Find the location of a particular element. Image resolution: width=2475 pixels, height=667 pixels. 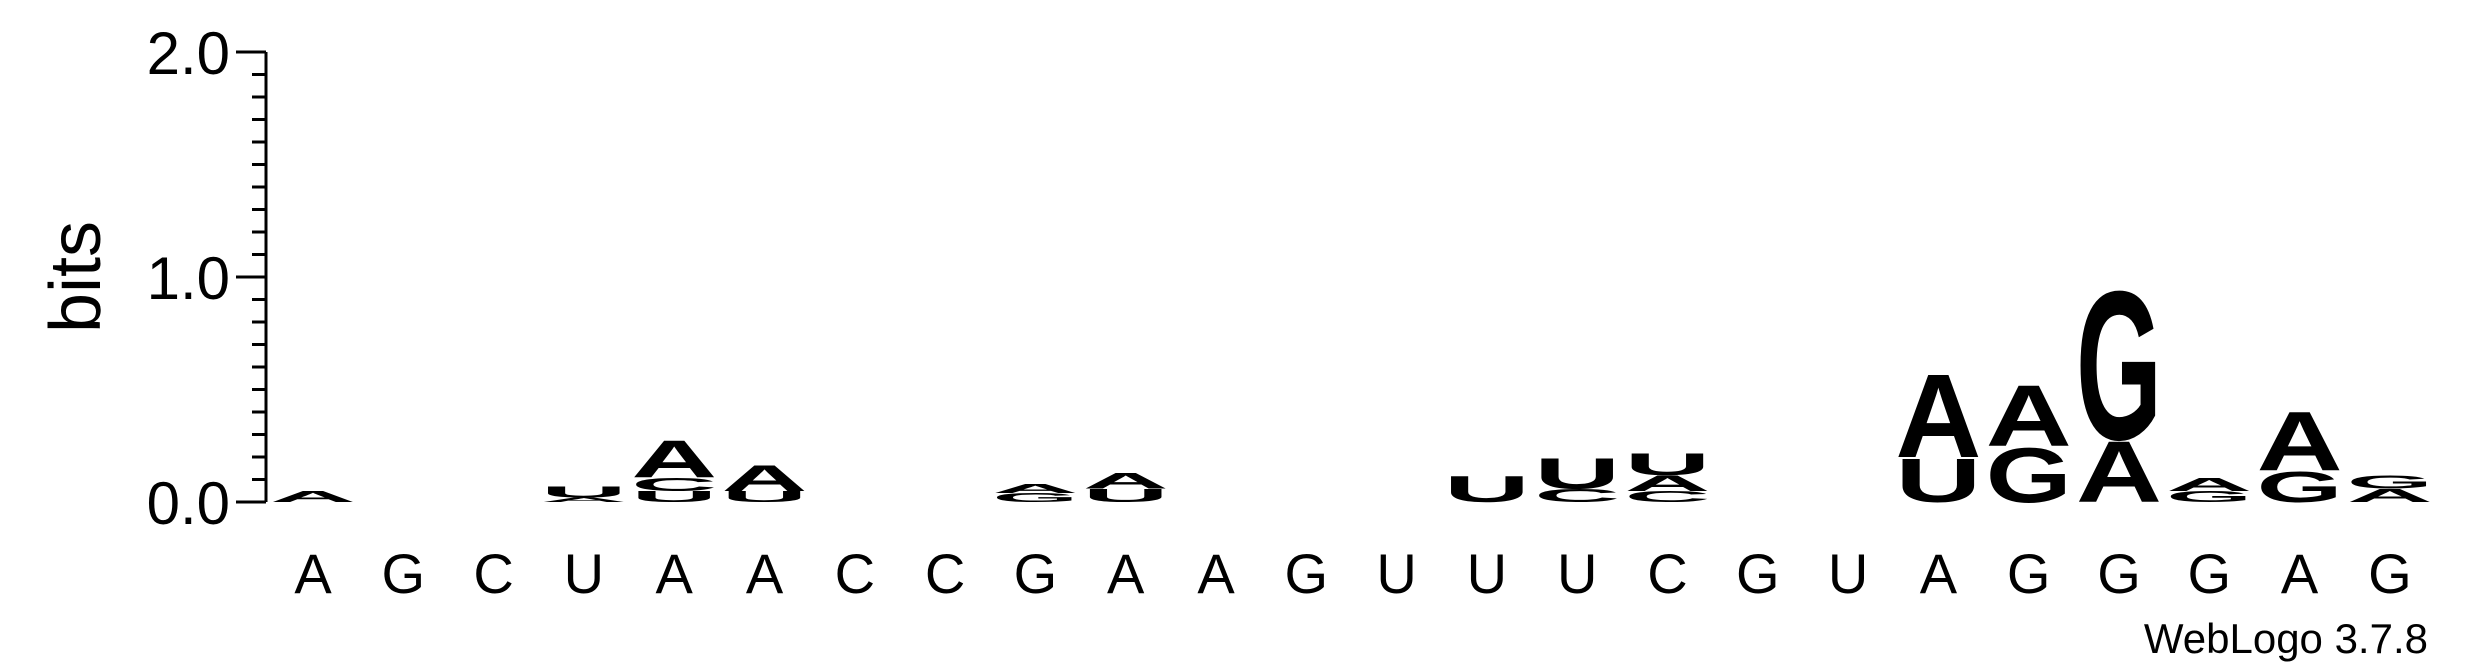

logo-stack: AU is located at coordinates (584, 493).